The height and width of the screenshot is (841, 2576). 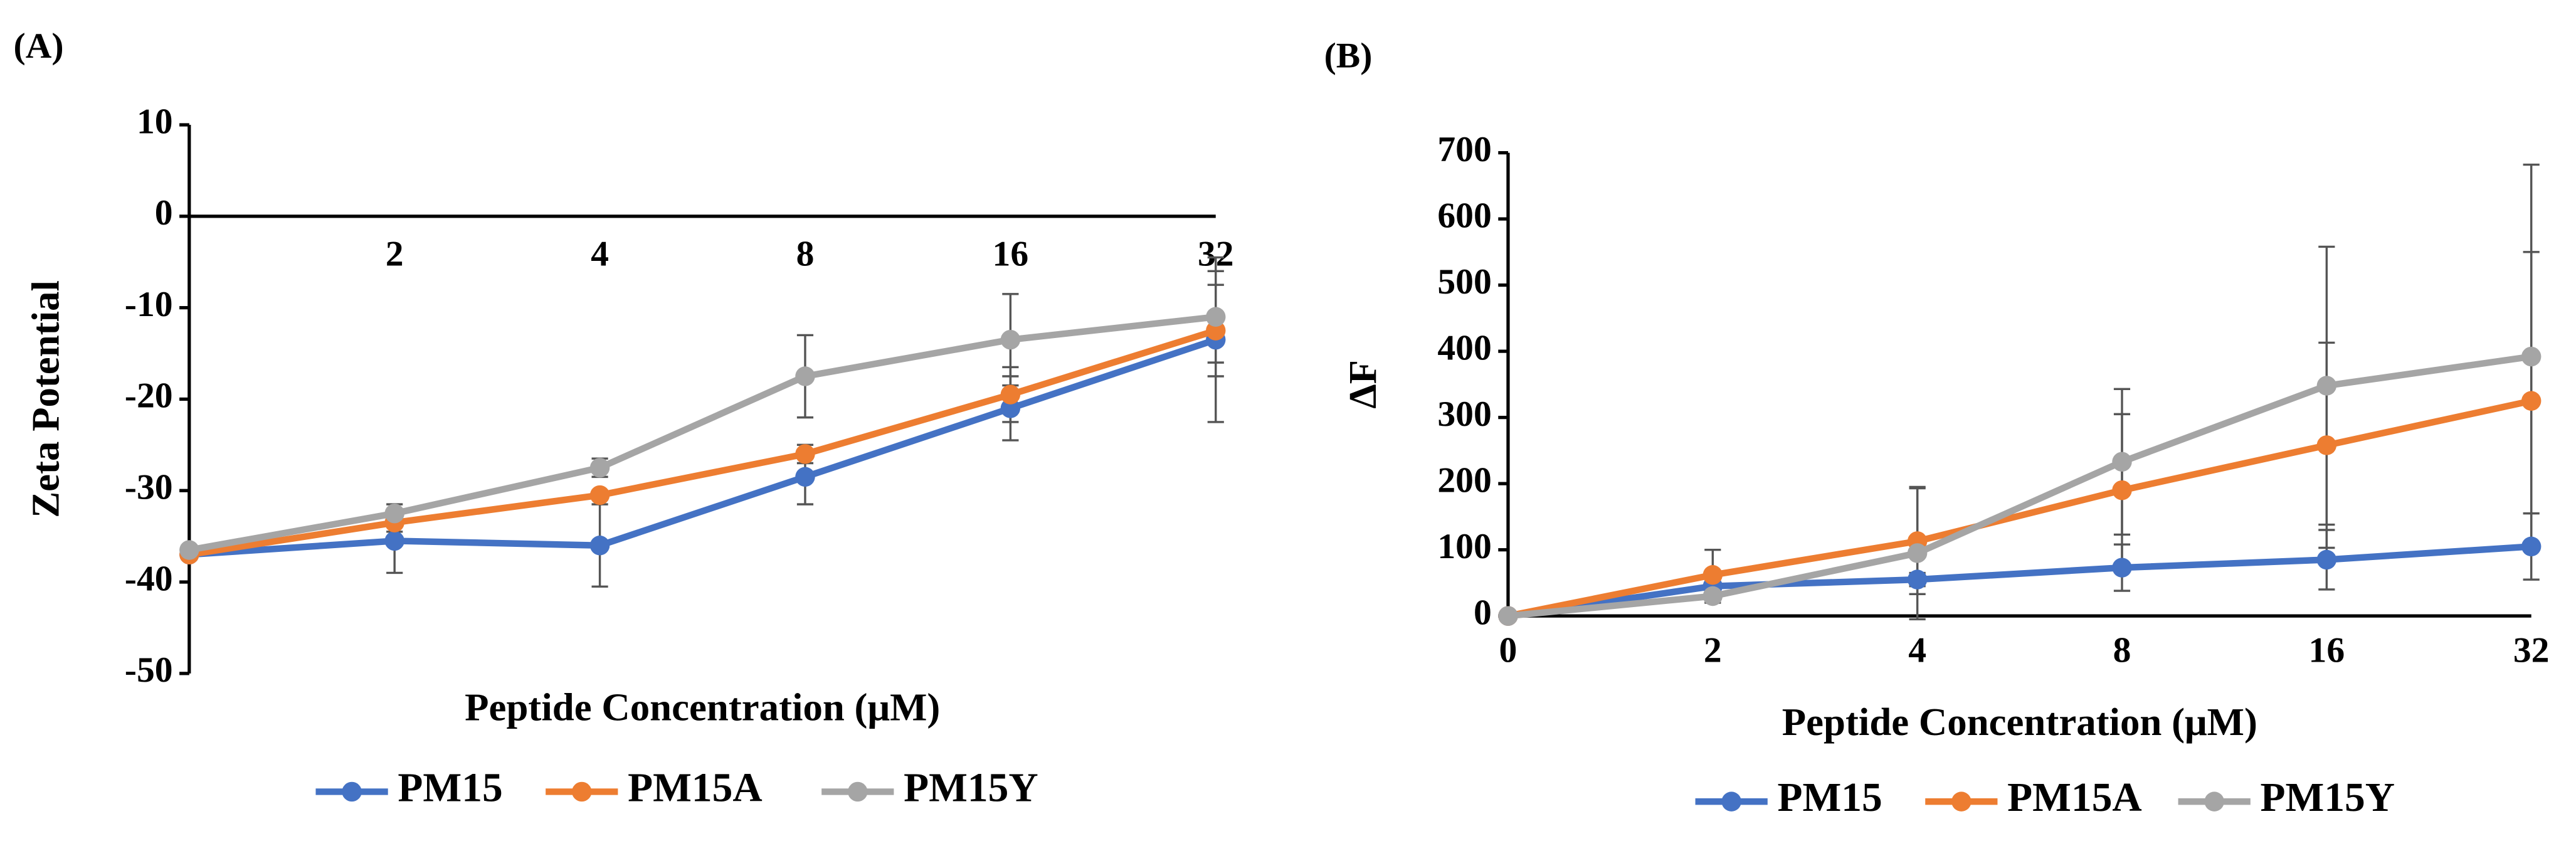 I want to click on y-tick-label: 600, so click(x=1464, y=215).